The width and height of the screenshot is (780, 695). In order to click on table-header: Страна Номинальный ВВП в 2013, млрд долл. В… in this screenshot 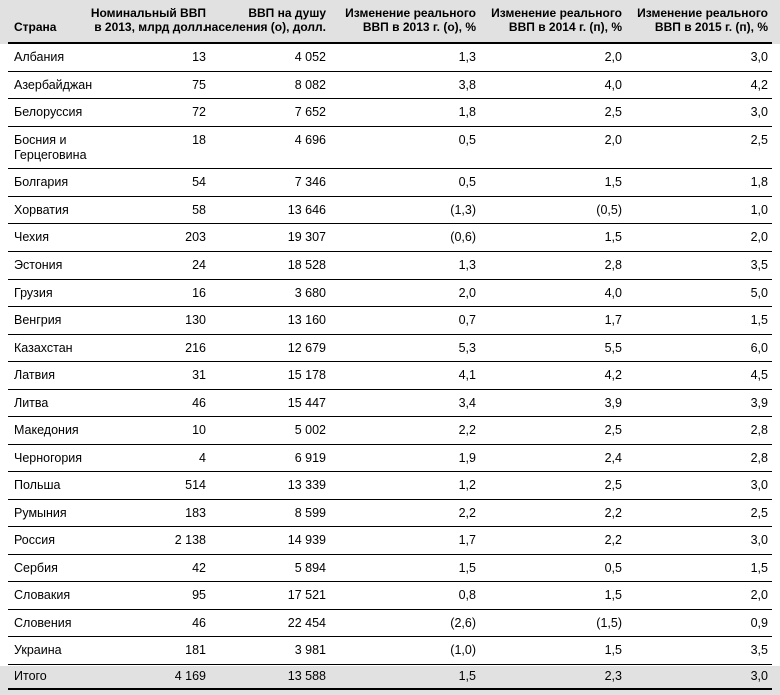, I will do `click(390, 22)`.